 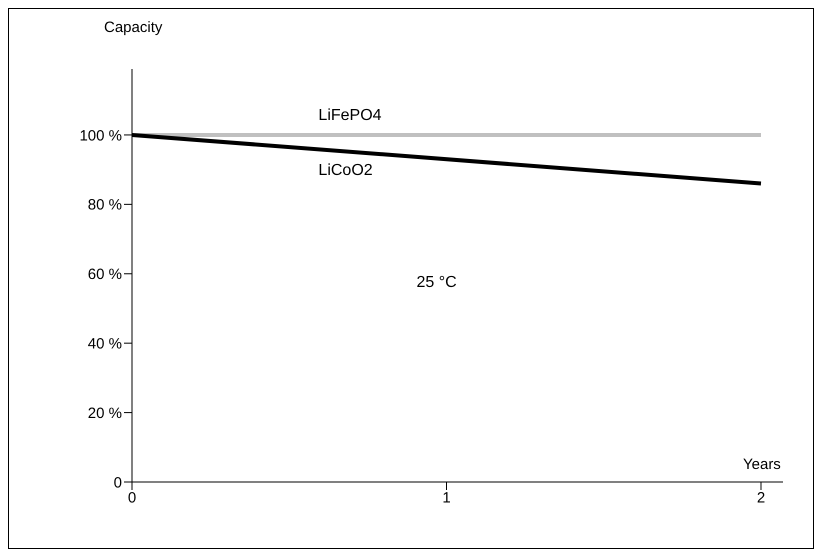 What do you see at coordinates (105, 275) in the screenshot?
I see `y-tick-label: 60 %` at bounding box center [105, 275].